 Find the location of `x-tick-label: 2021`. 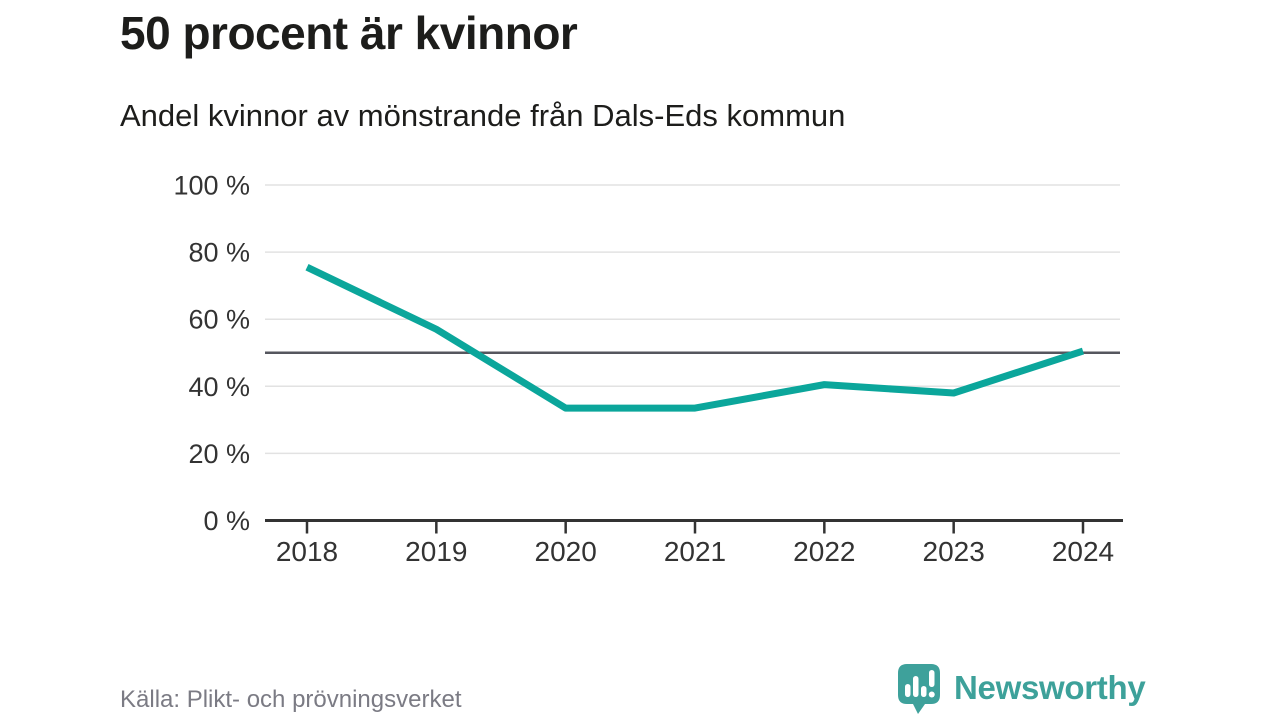

x-tick-label: 2021 is located at coordinates (695, 551).